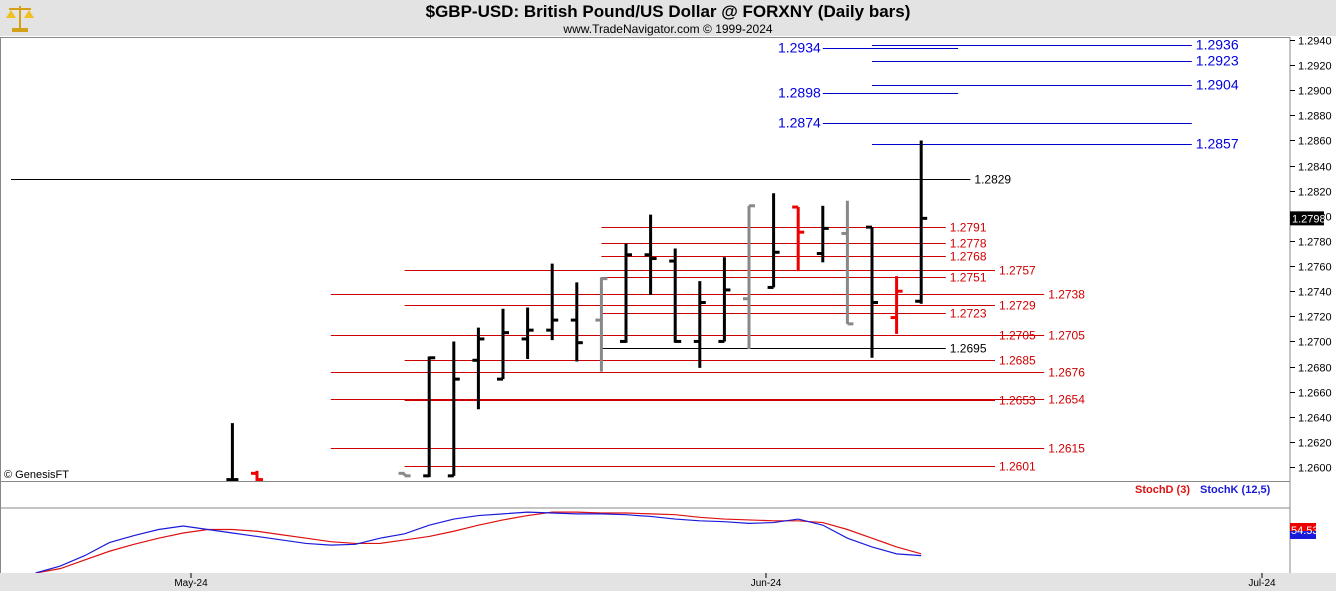  Describe the element at coordinates (1315, 318) in the screenshot. I see `y-tick-label: 1.2720` at that location.